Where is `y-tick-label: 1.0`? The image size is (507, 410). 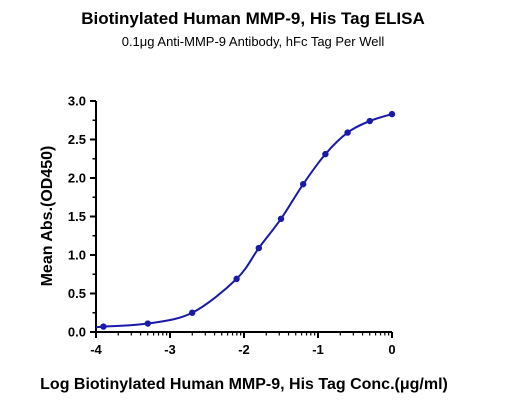
y-tick-label: 1.0 is located at coordinates (77, 255).